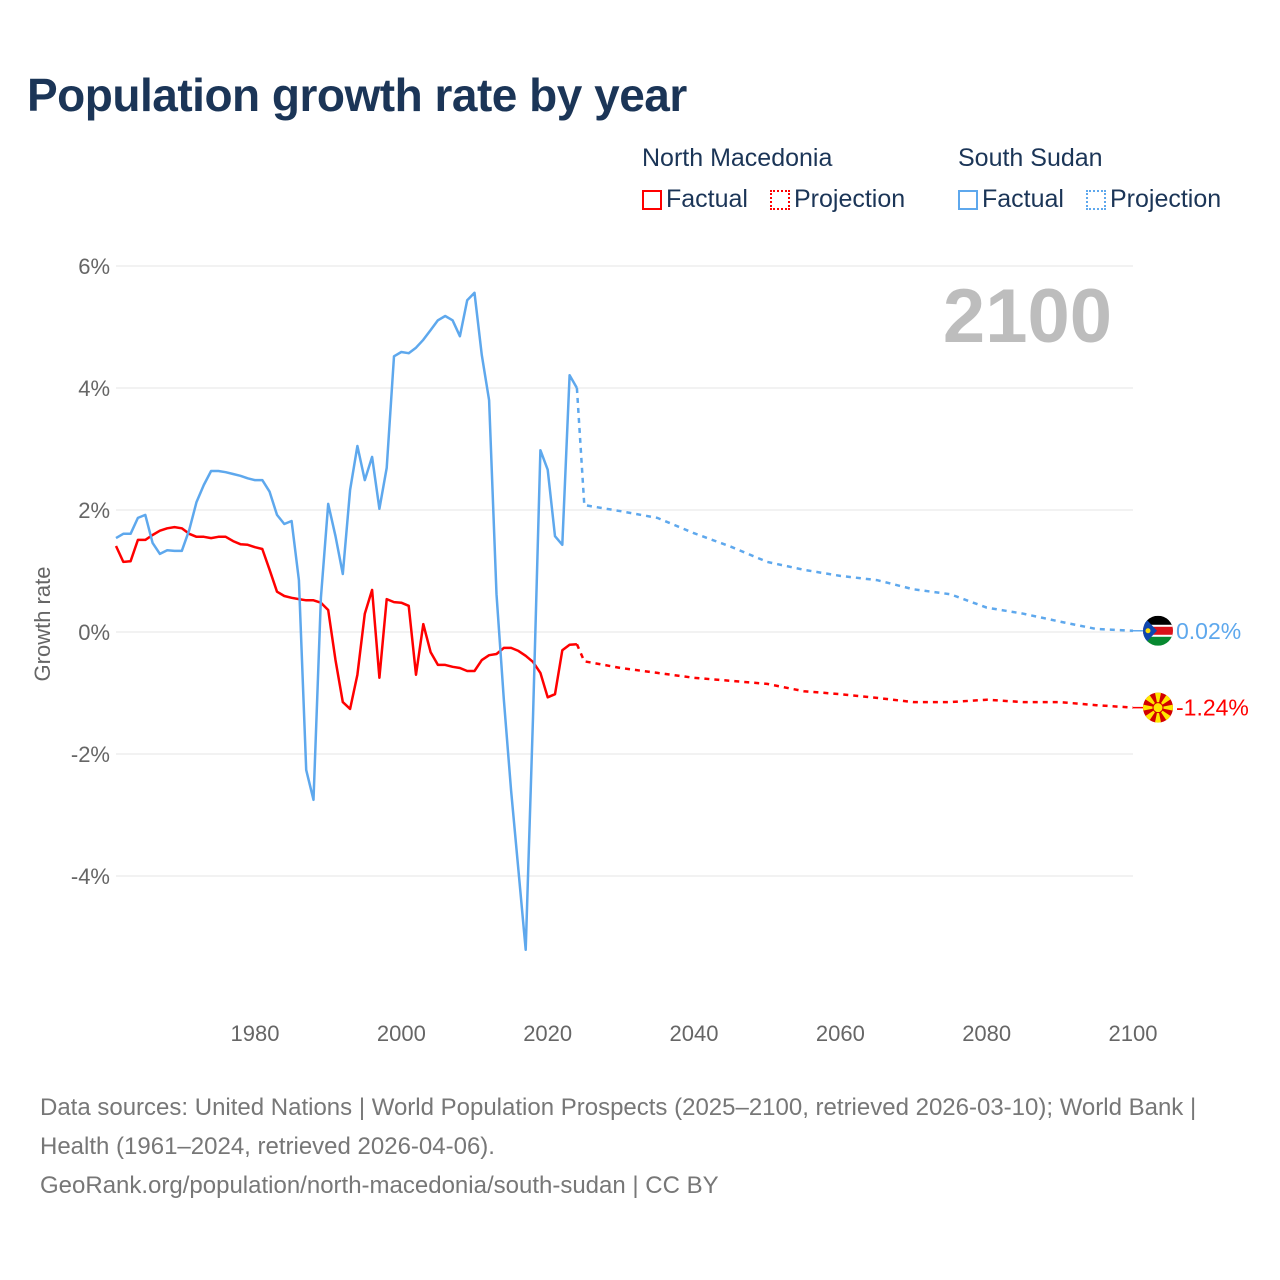 The width and height of the screenshot is (1280, 1280). Describe the element at coordinates (357, 95) in the screenshot. I see `chart-title: Population growth rate by year` at that location.